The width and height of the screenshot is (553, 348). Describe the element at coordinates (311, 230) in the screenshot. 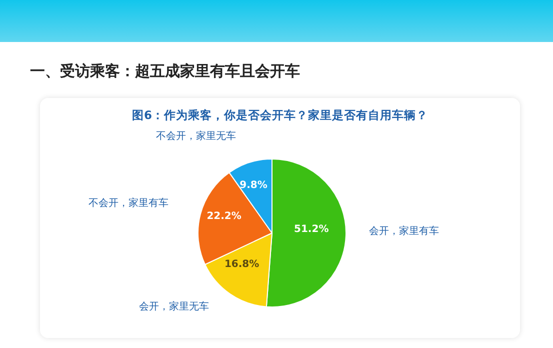

I see `data-label: 51.2%` at that location.